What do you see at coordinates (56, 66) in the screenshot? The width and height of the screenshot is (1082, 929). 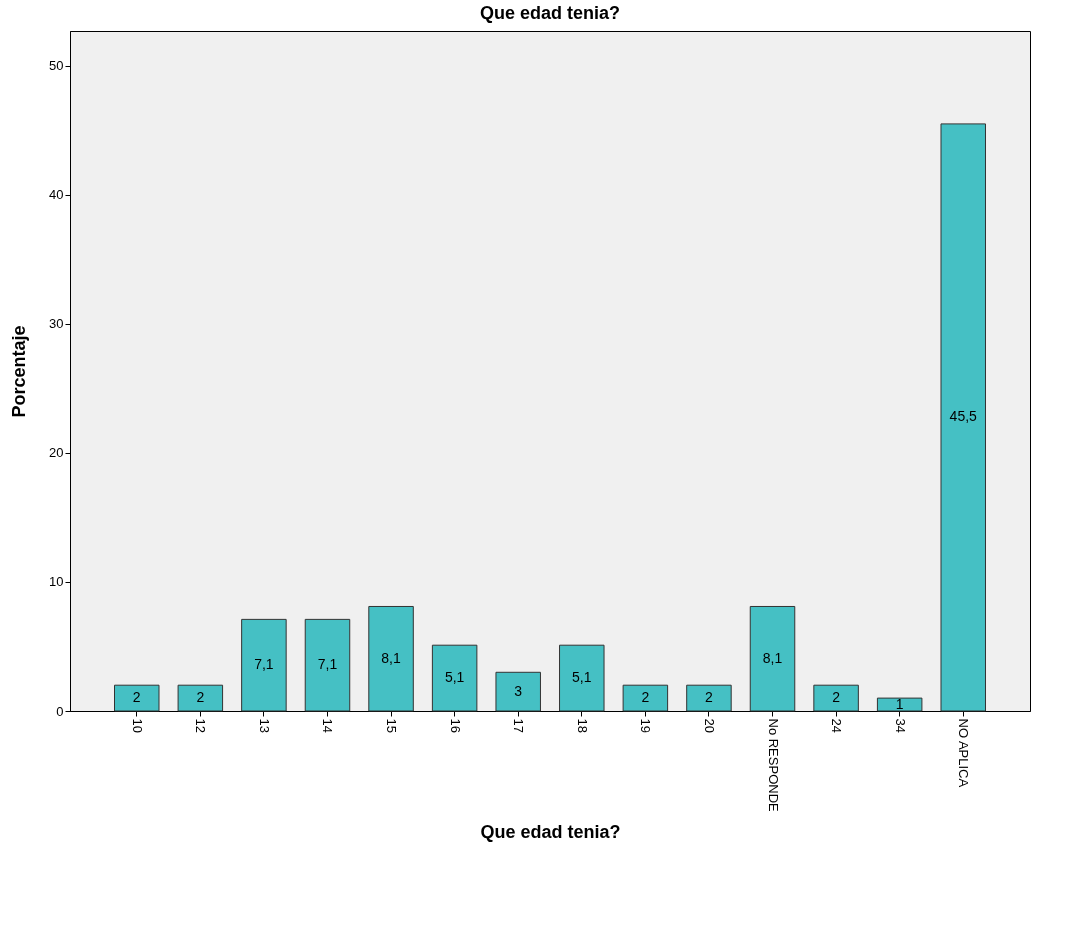 I see `y-tick-label: 50` at bounding box center [56, 66].